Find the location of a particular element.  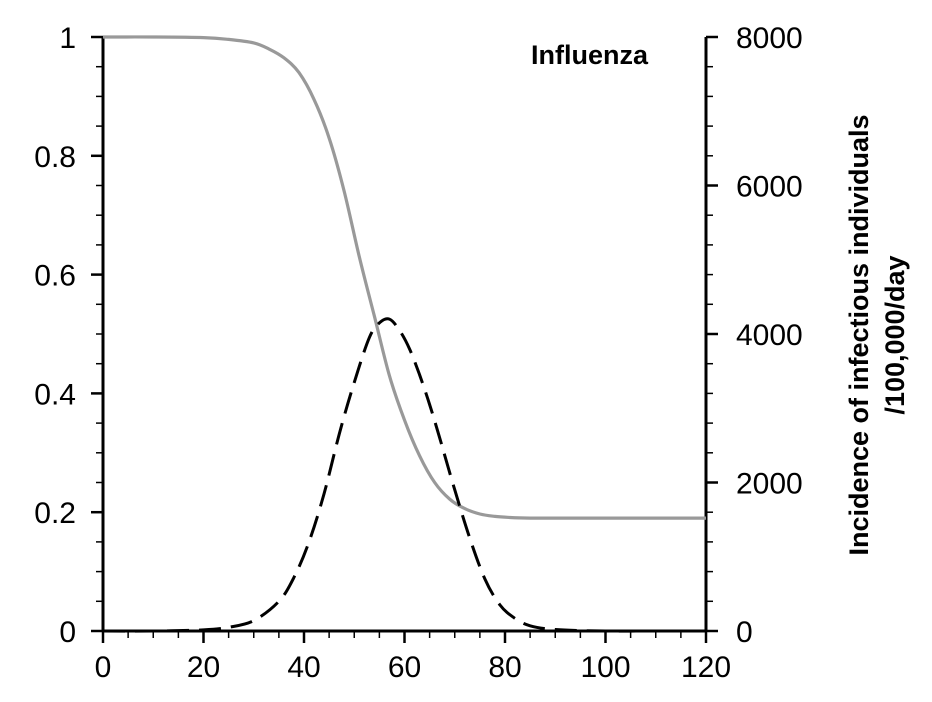

left-y-tick-label: 0 is located at coordinates (67, 632).